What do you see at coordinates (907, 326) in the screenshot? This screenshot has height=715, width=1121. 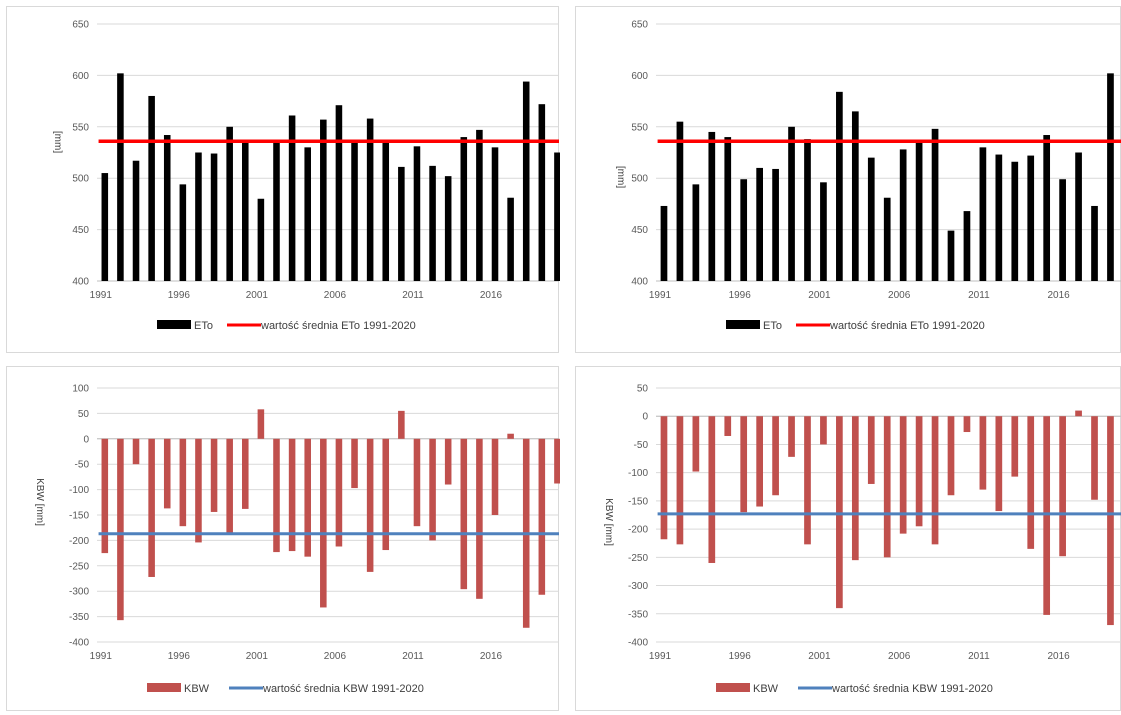 I see `legend-label-line: wartość średnia ETo 1991-2020` at bounding box center [907, 326].